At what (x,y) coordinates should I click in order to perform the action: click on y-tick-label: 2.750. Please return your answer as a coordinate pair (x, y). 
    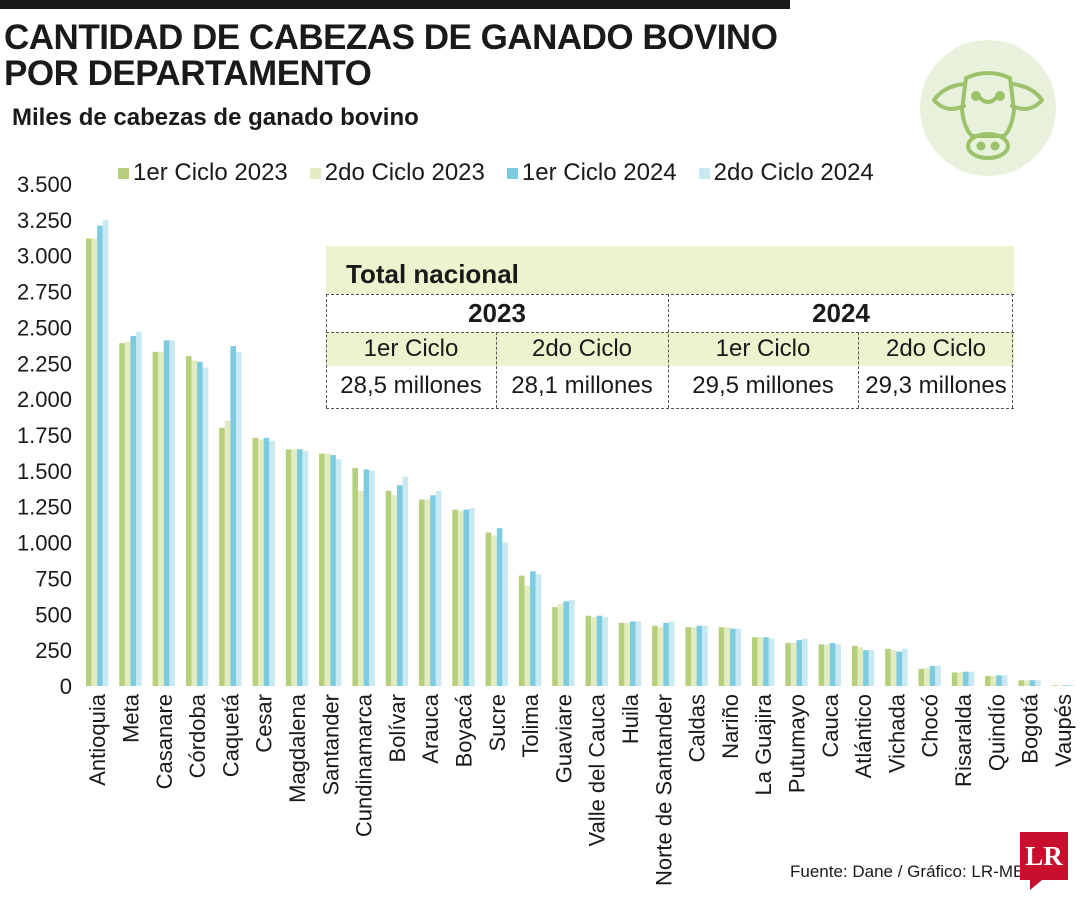
    Looking at the image, I should click on (44, 292).